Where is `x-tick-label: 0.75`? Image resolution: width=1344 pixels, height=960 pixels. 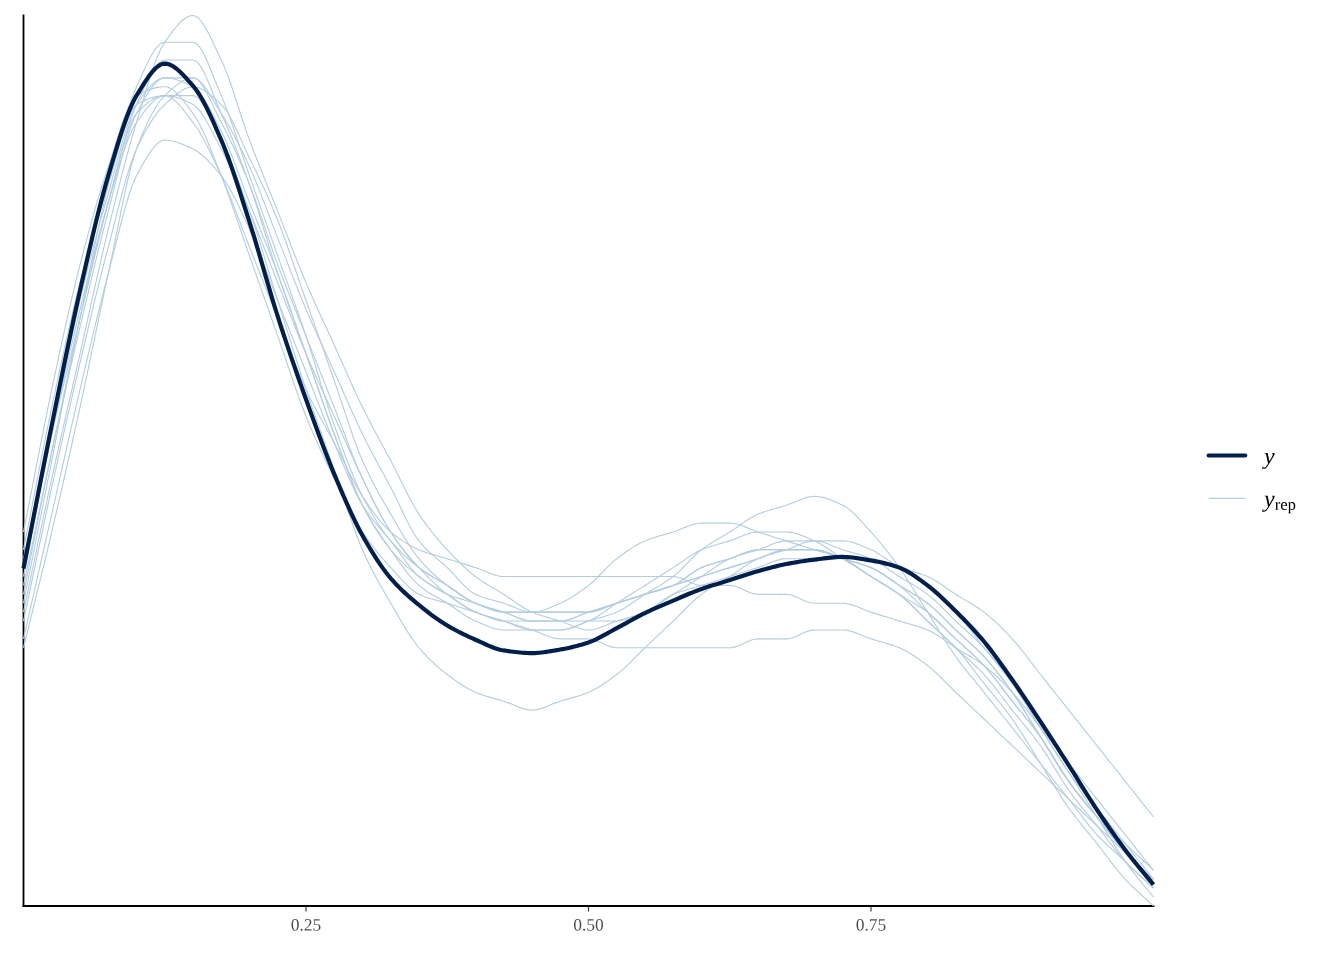
x-tick-label: 0.75 is located at coordinates (871, 925).